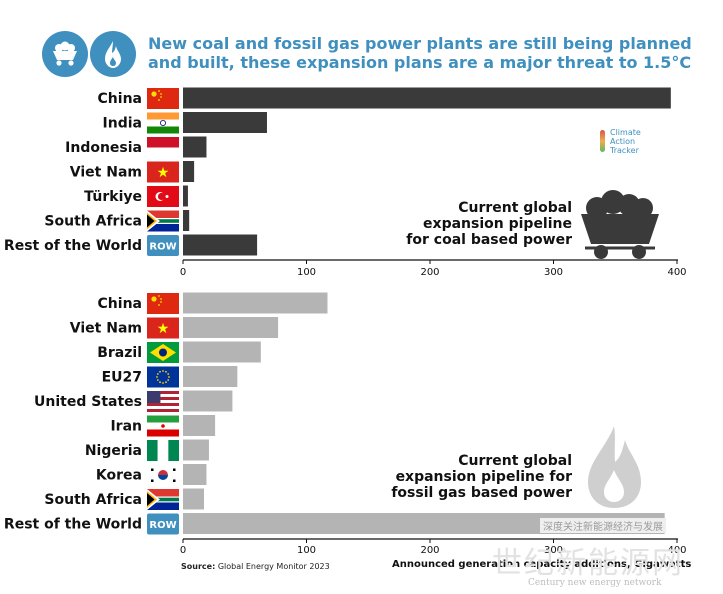 The height and width of the screenshot is (594, 723). What do you see at coordinates (163, 352) in the screenshot?
I see `flag-br-icon` at bounding box center [163, 352].